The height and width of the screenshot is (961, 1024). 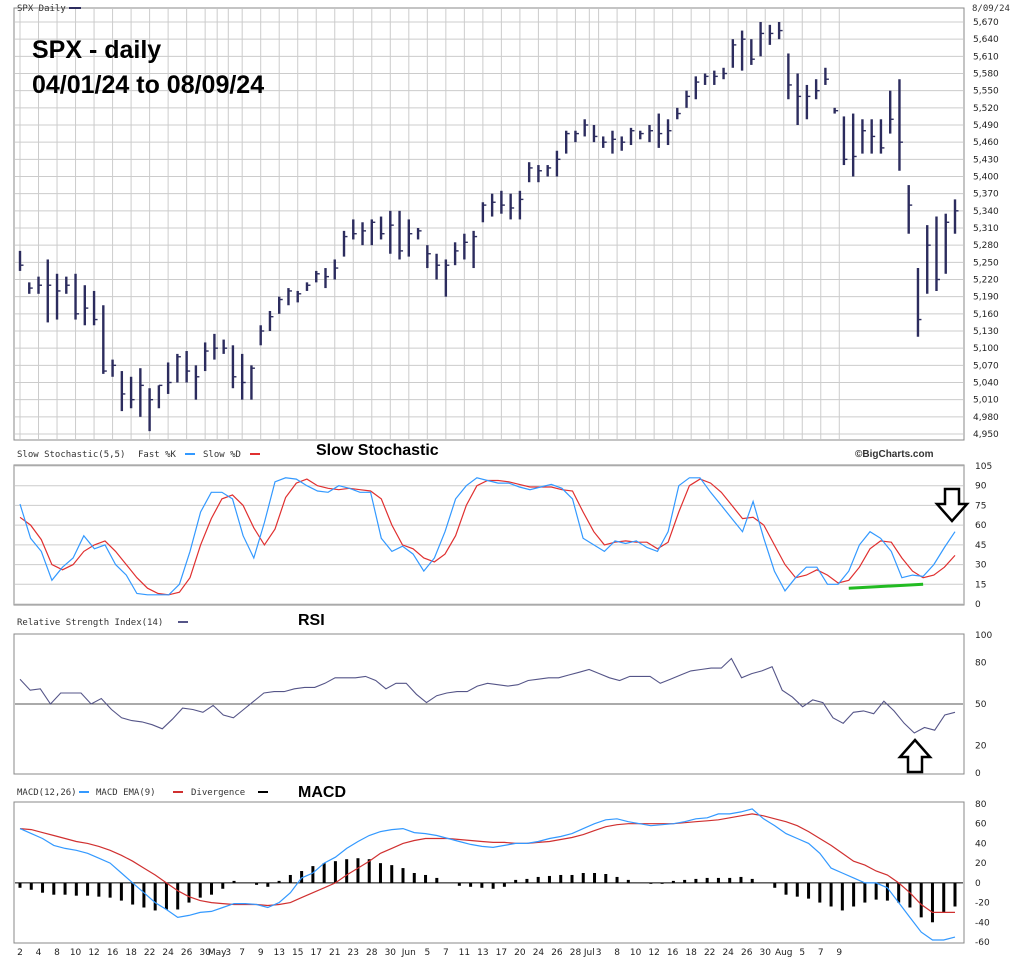 I want to click on price-tick-label: 5,580, so click(x=986, y=75).